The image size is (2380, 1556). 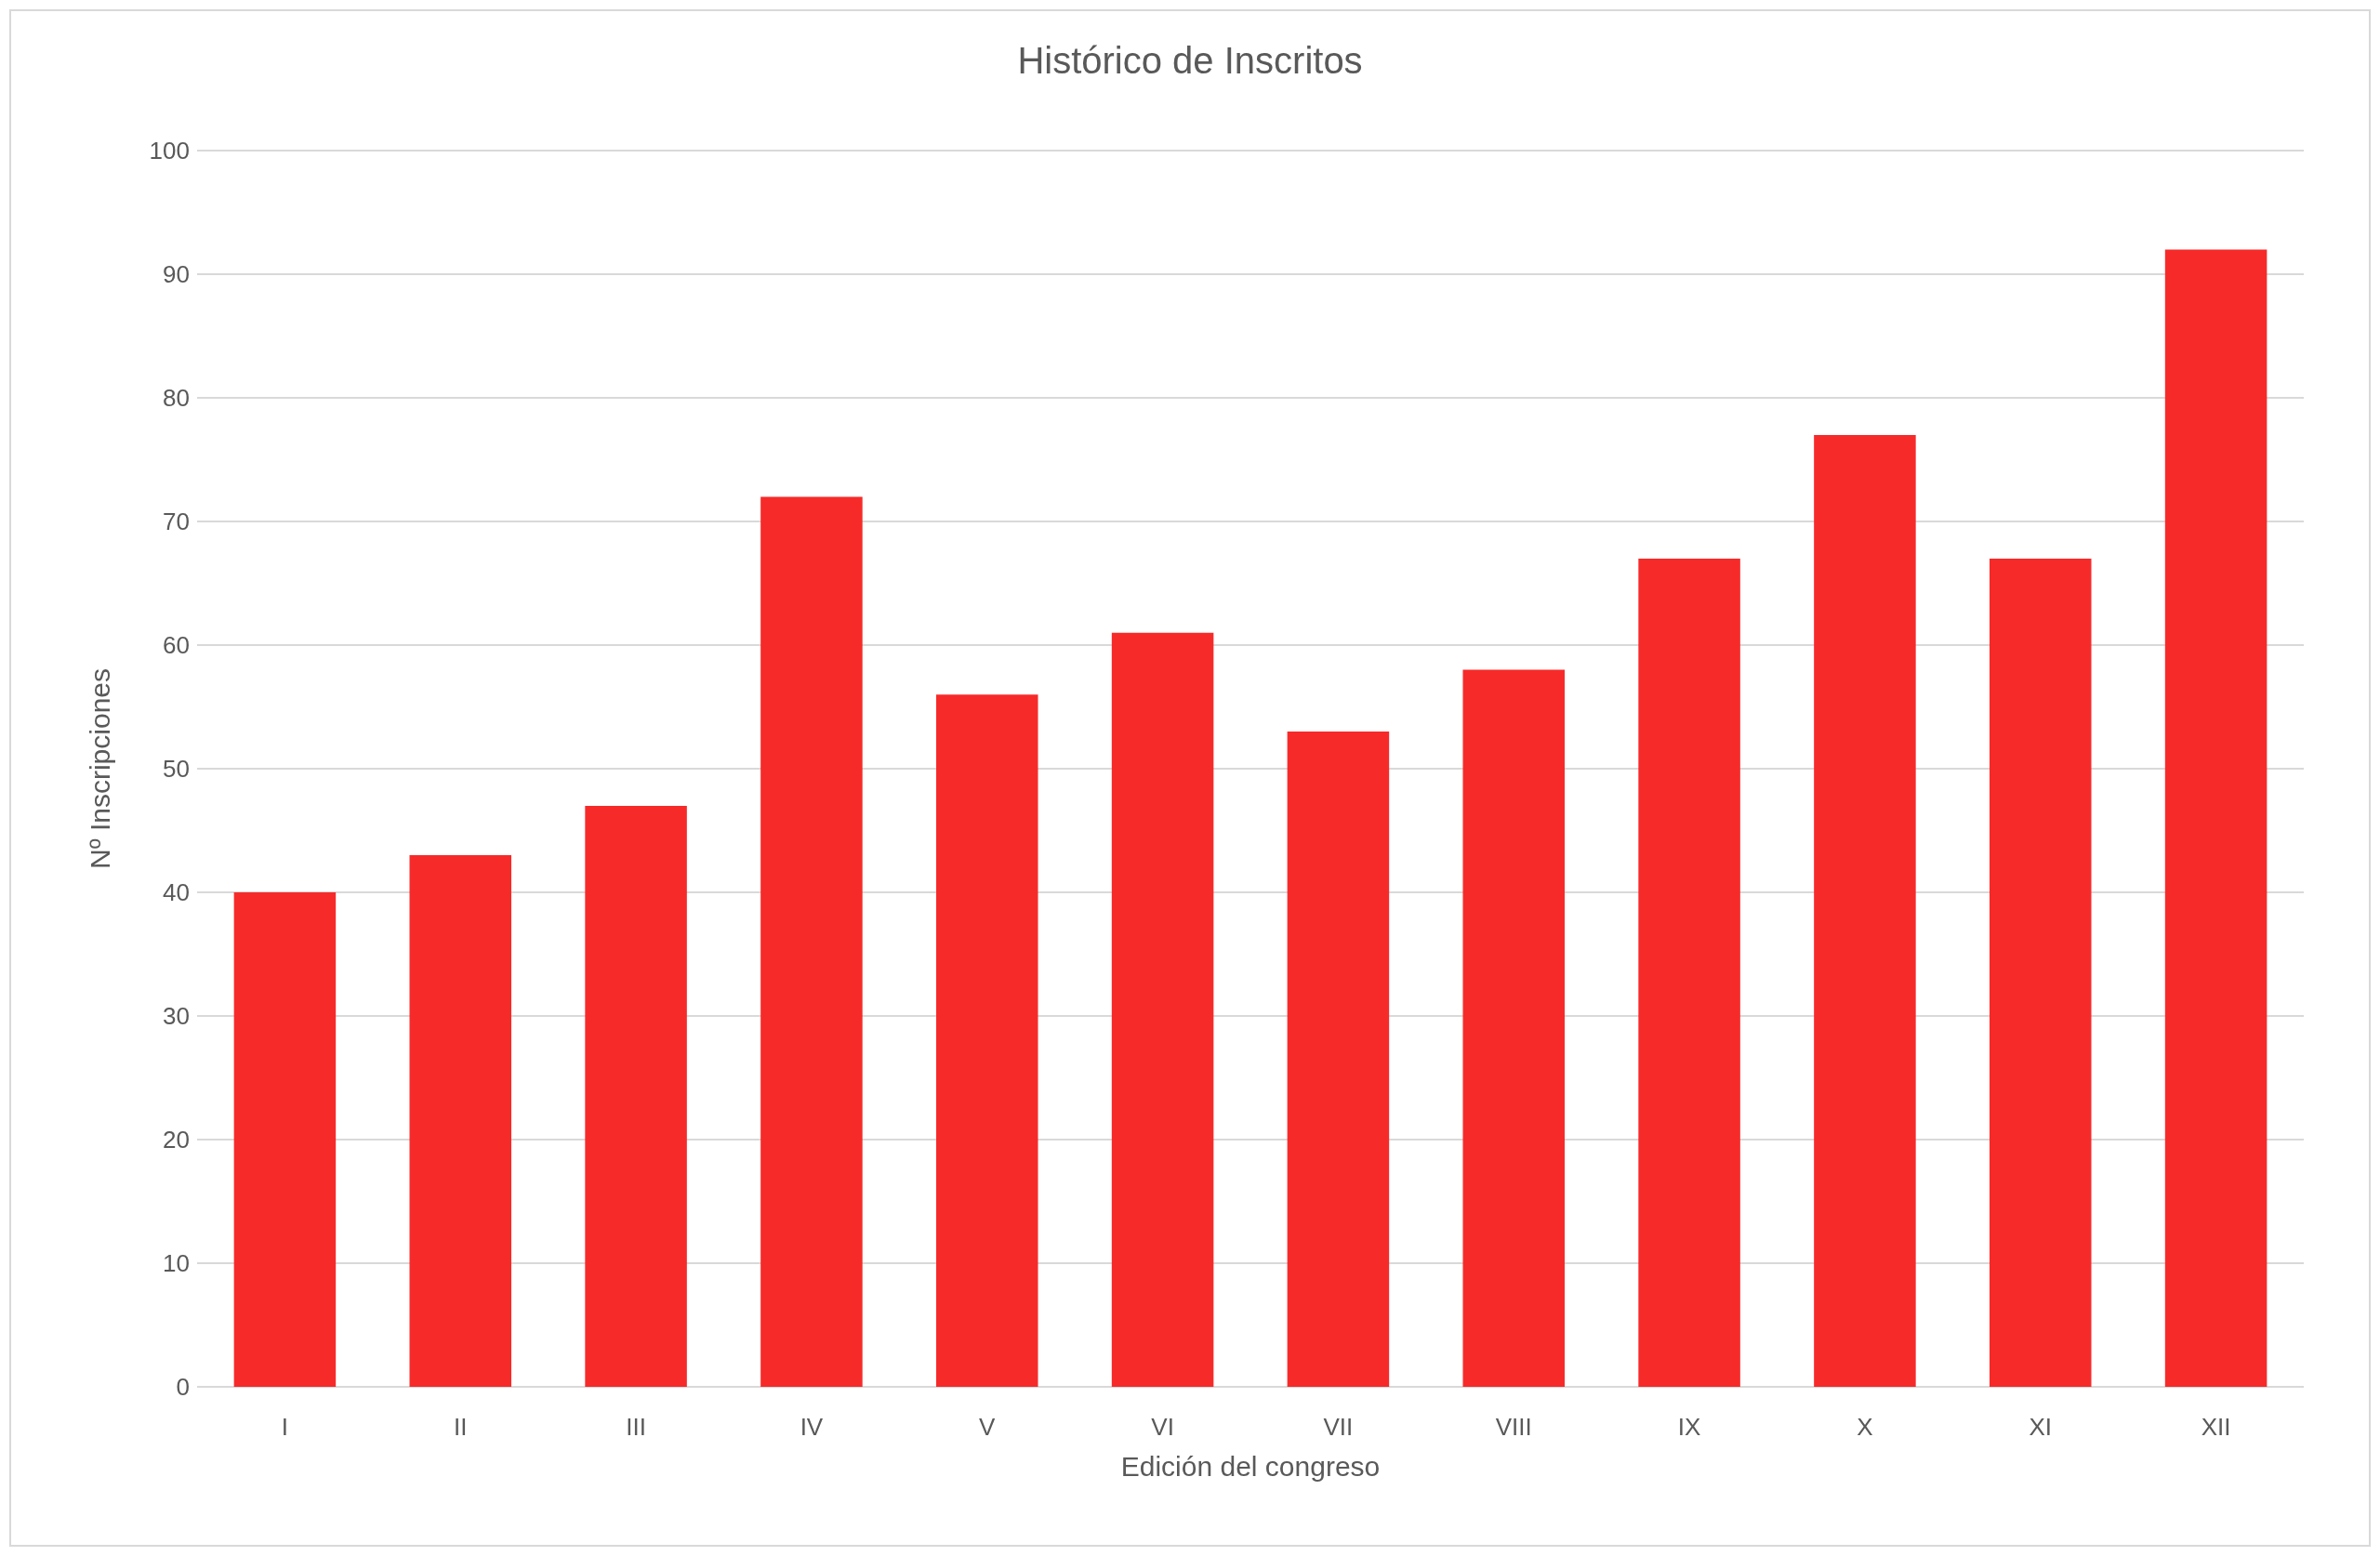 I want to click on y-tick-label: 90, so click(x=176, y=274).